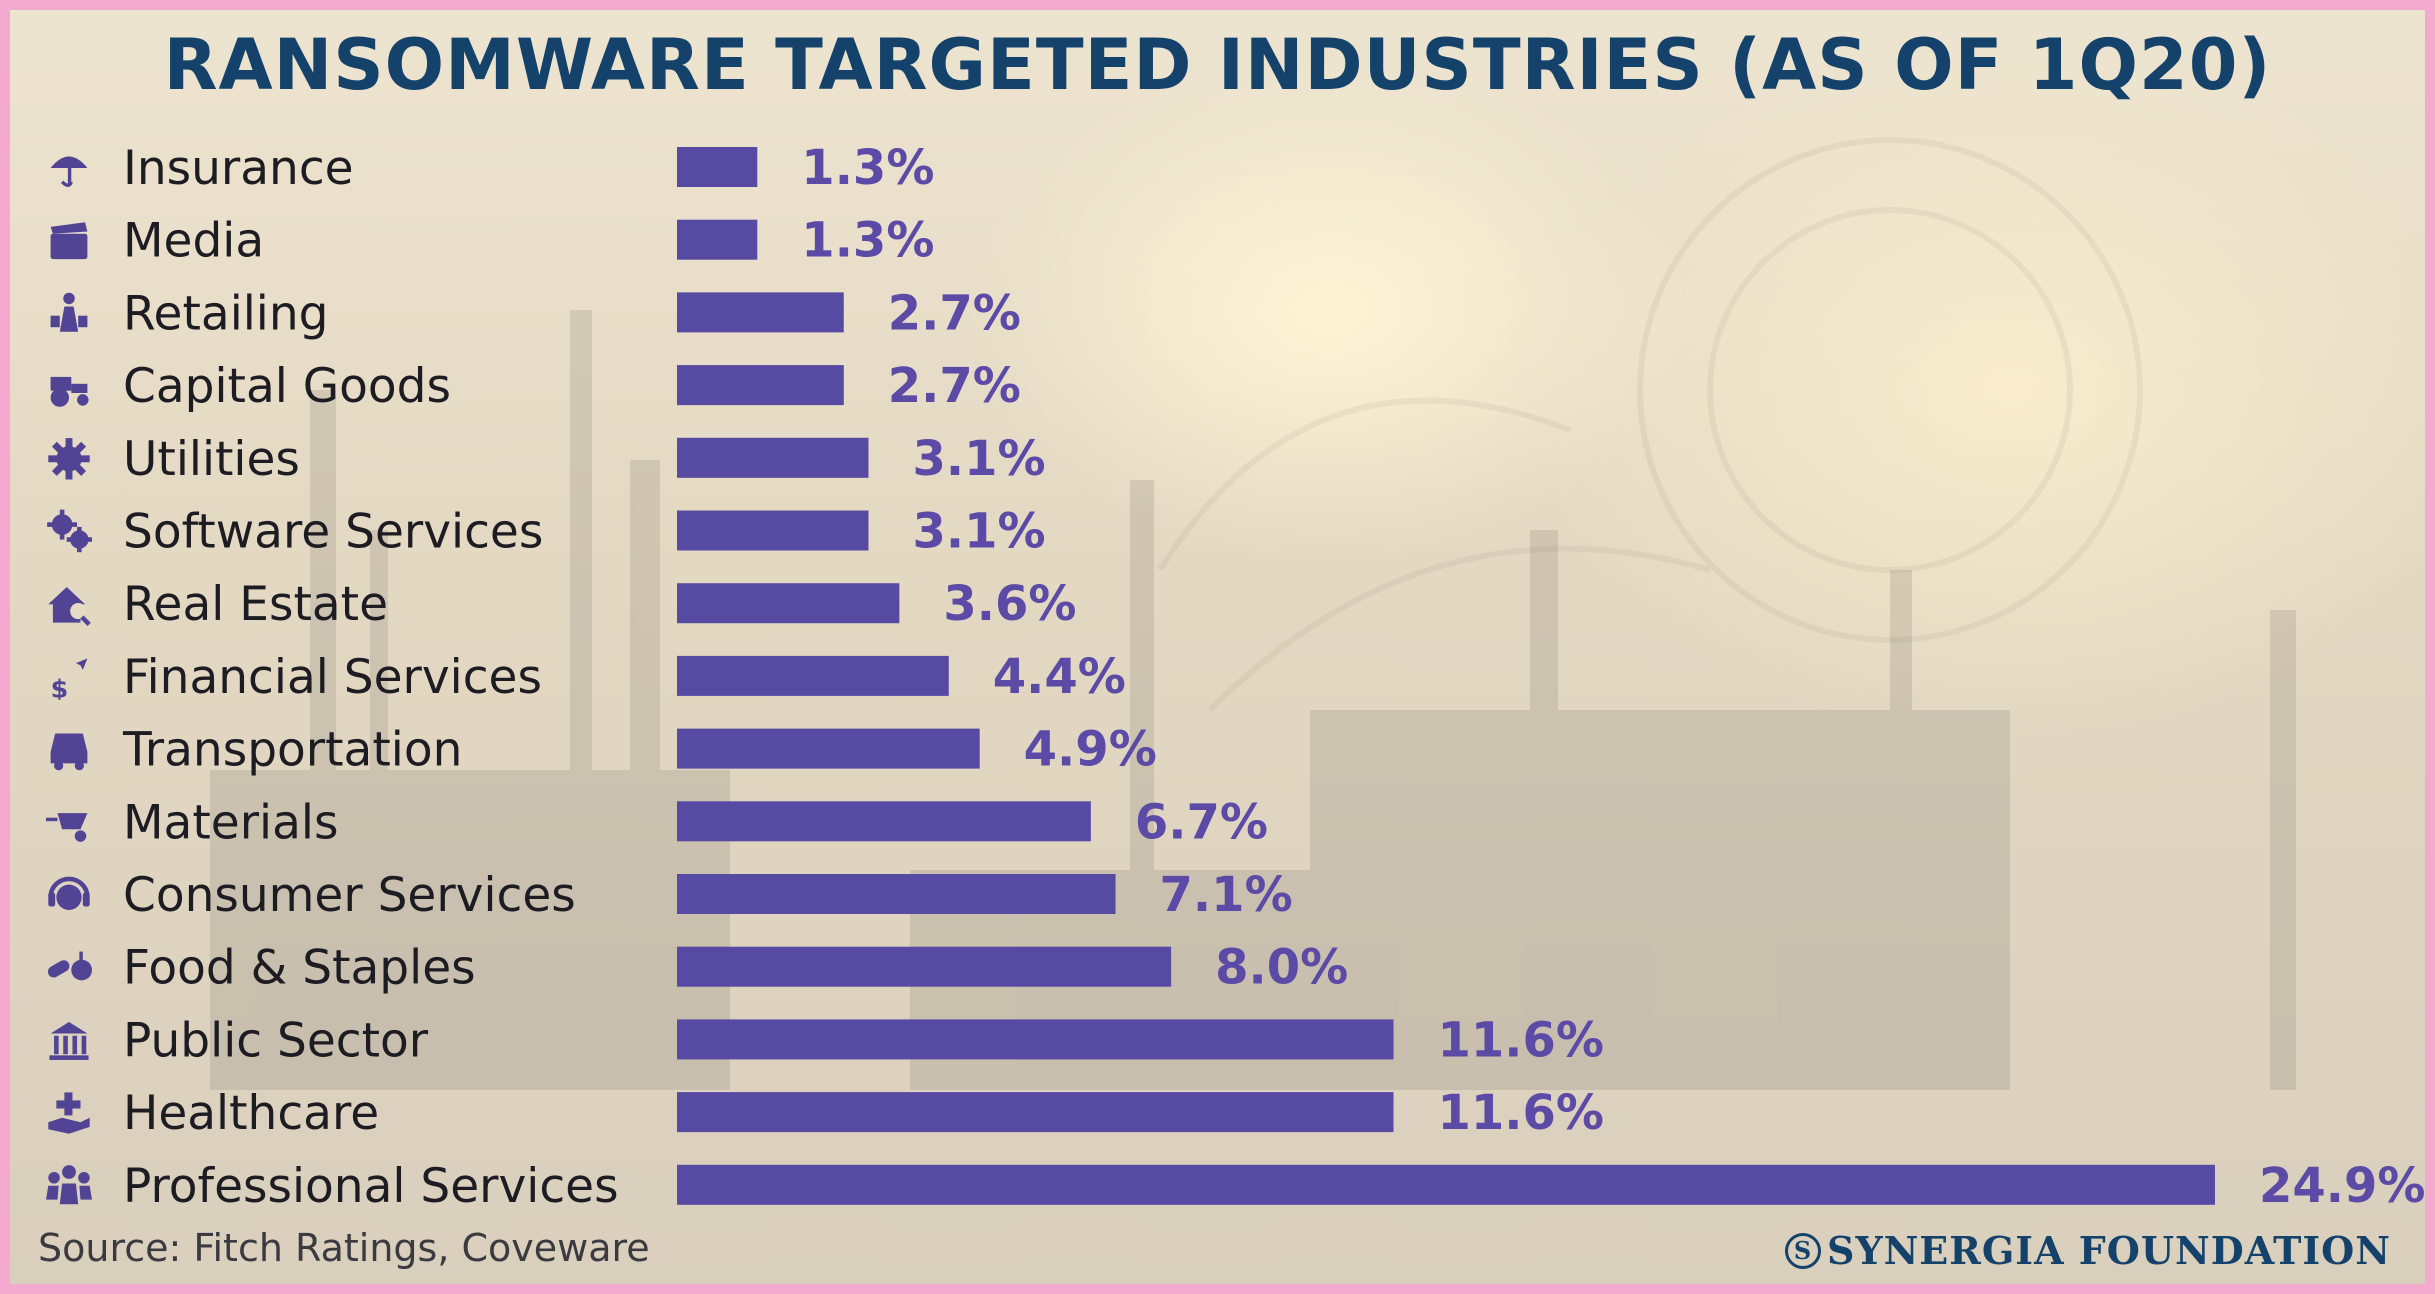  I want to click on gear-icon, so click(69, 459).